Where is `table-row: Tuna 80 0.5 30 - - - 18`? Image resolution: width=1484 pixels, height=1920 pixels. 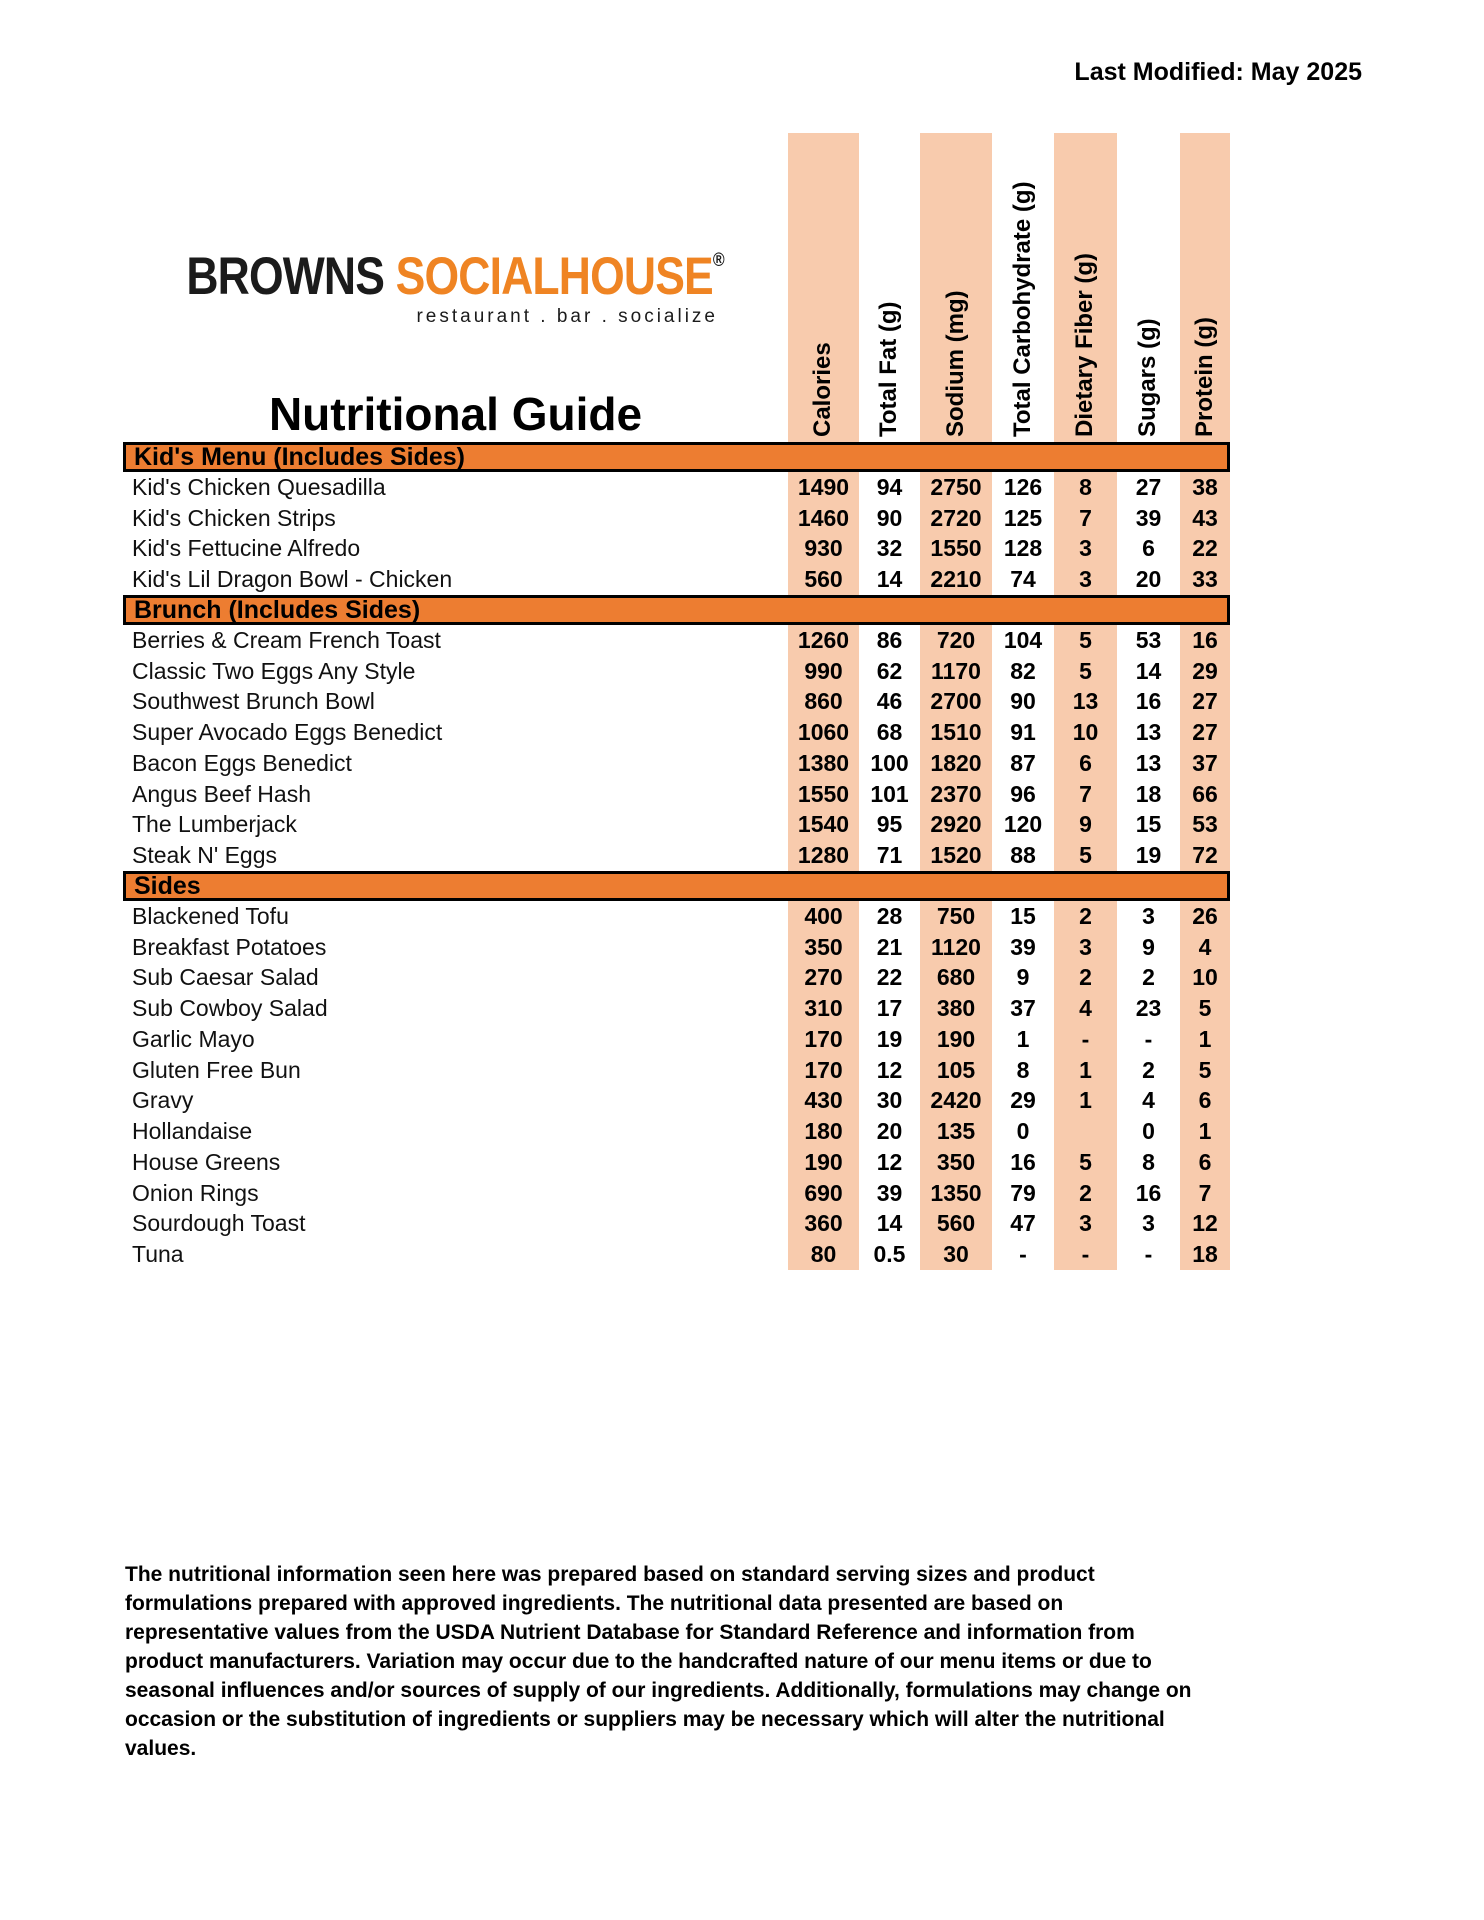
table-row: Tuna 80 0.5 30 - - - 18 is located at coordinates (676, 1254).